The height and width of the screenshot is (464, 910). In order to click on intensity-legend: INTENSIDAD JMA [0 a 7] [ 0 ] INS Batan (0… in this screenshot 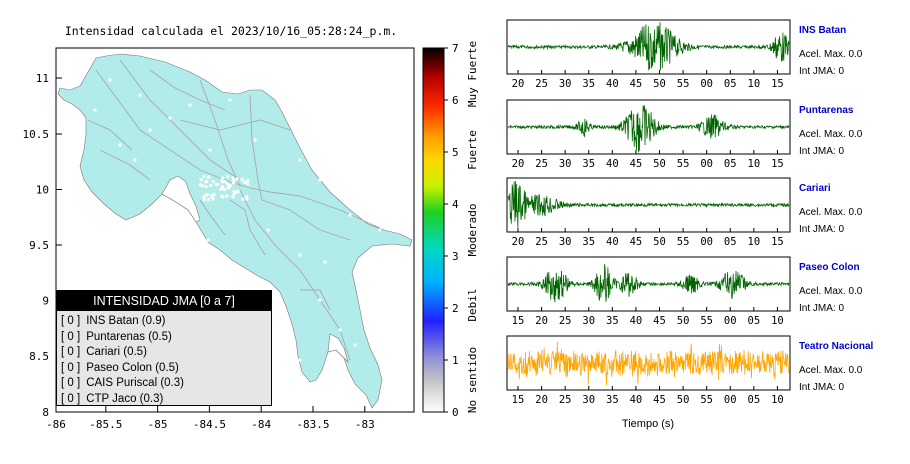, I will do `click(164, 348)`.